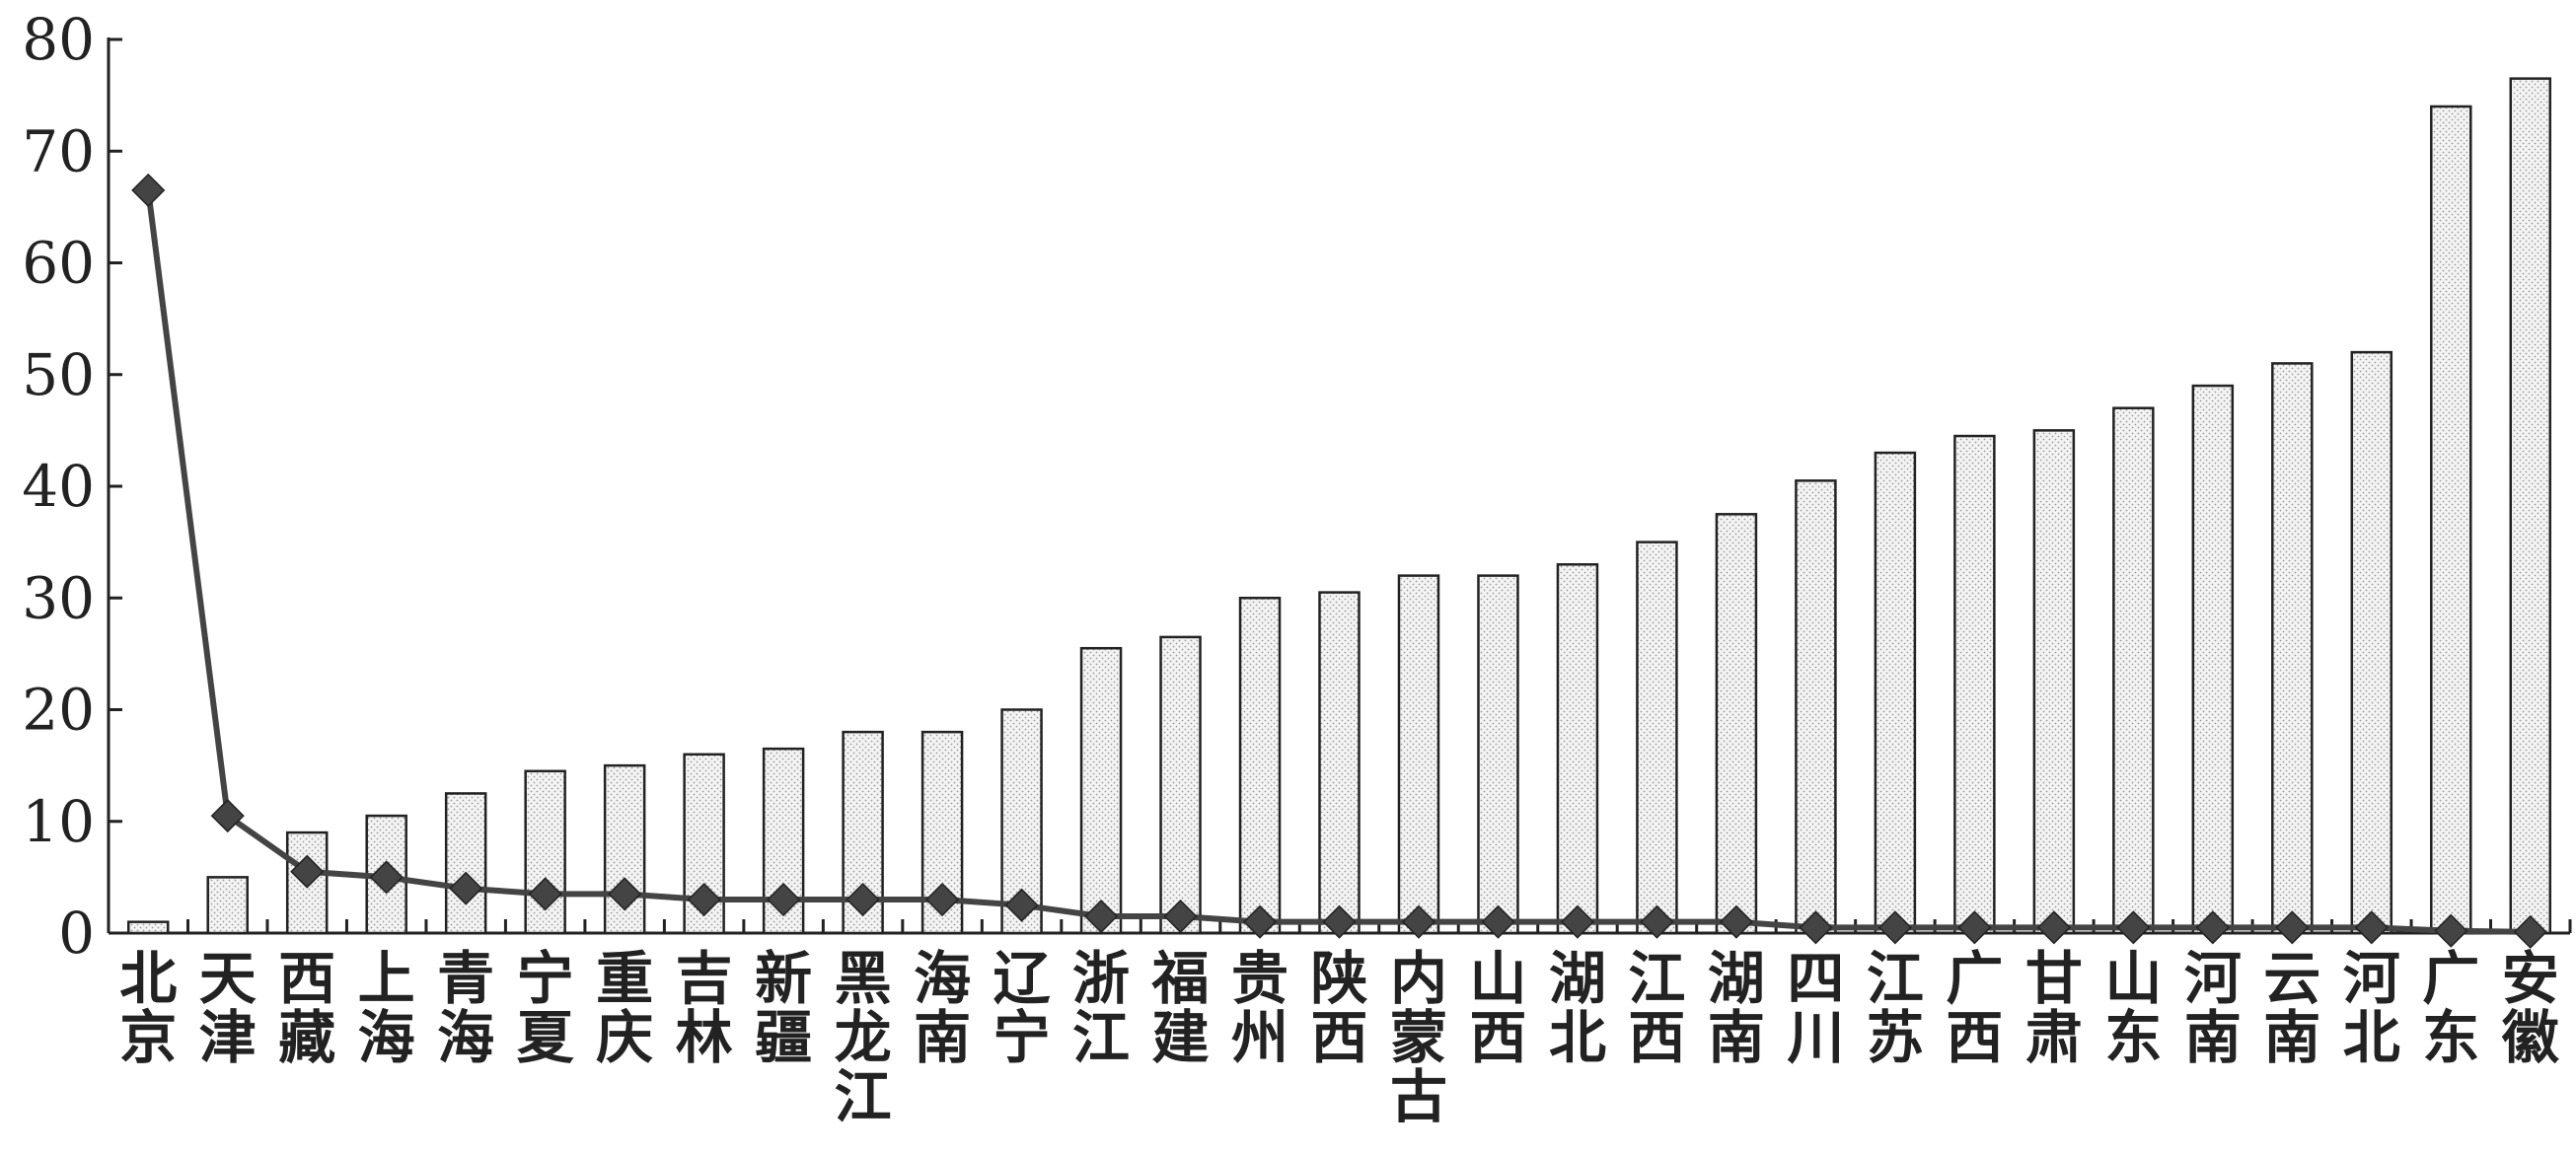  Describe the element at coordinates (58, 821) in the screenshot. I see `y-tick-label: 10` at that location.